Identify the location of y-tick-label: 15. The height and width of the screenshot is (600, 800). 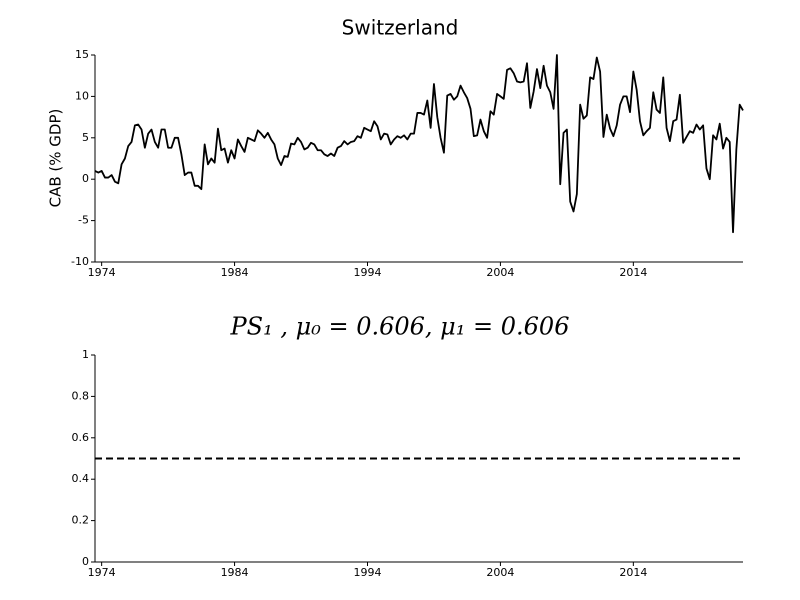
(82, 54).